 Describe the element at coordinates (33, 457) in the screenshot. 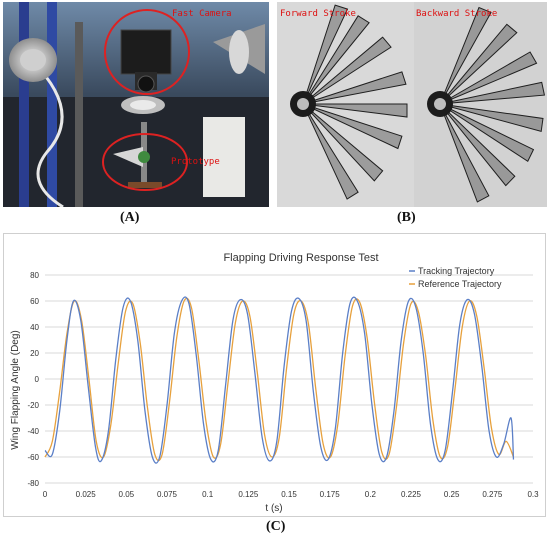

I see `y-tick-label: -60` at that location.